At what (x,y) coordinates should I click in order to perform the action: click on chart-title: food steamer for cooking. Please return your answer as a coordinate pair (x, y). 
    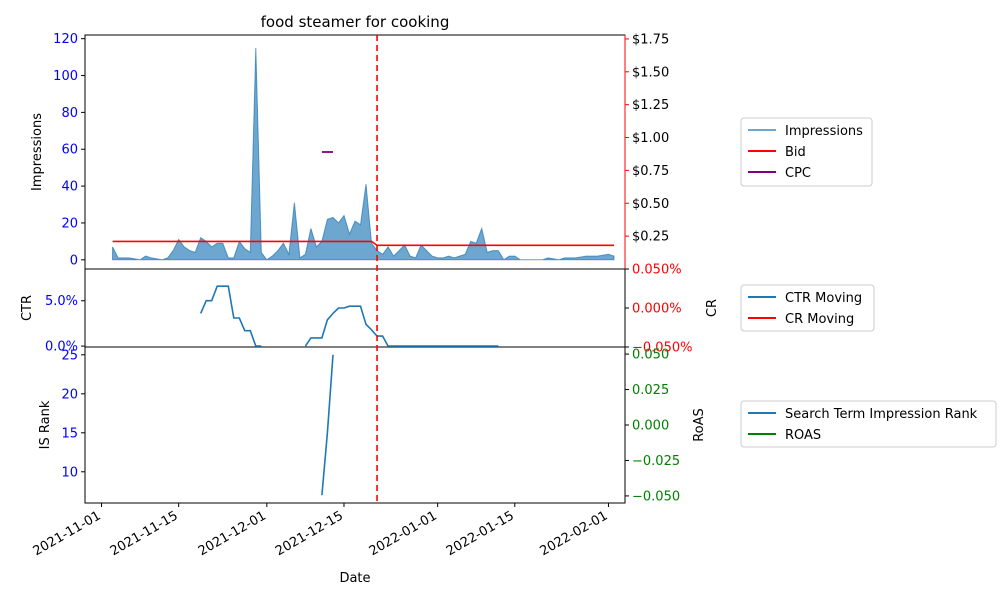
    Looking at the image, I should click on (355, 22).